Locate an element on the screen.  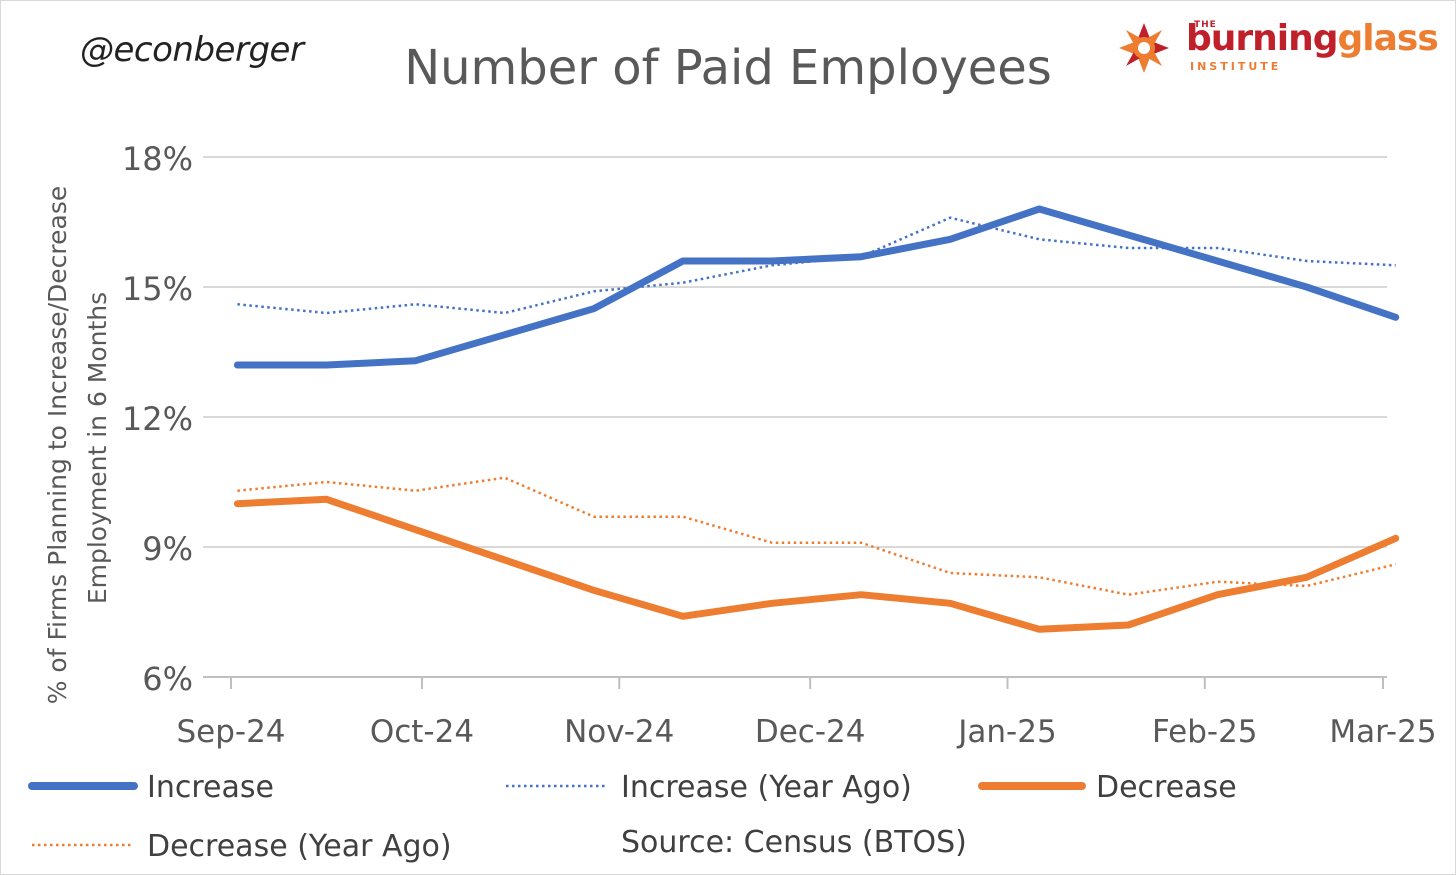
logo-the: THE is located at coordinates (1205, 25).